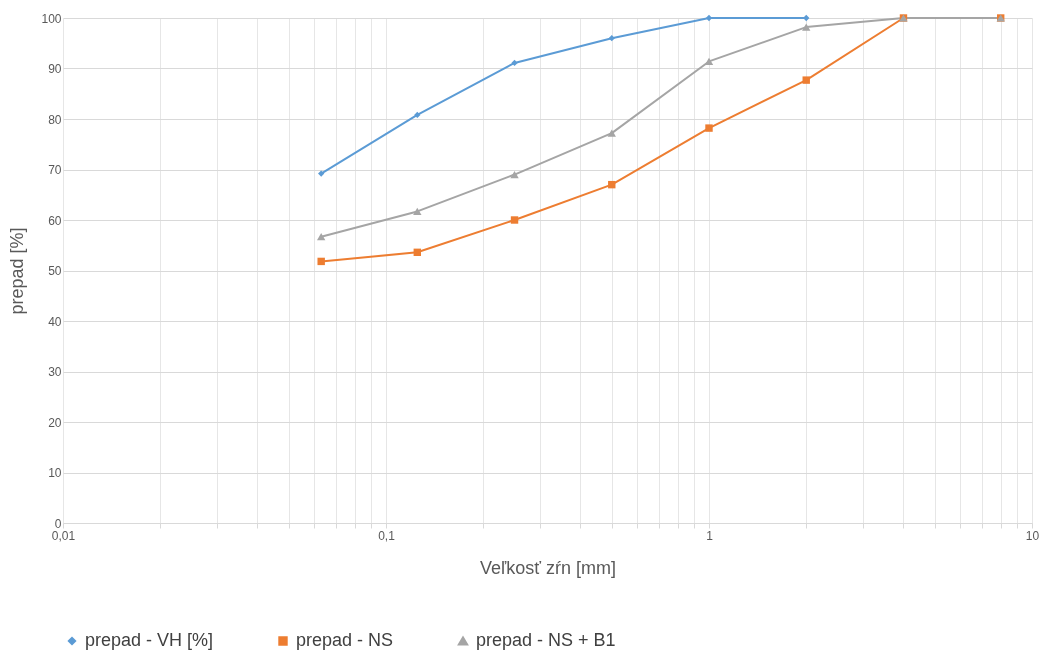  Describe the element at coordinates (55, 69) in the screenshot. I see `y-tick-label: 90` at that location.